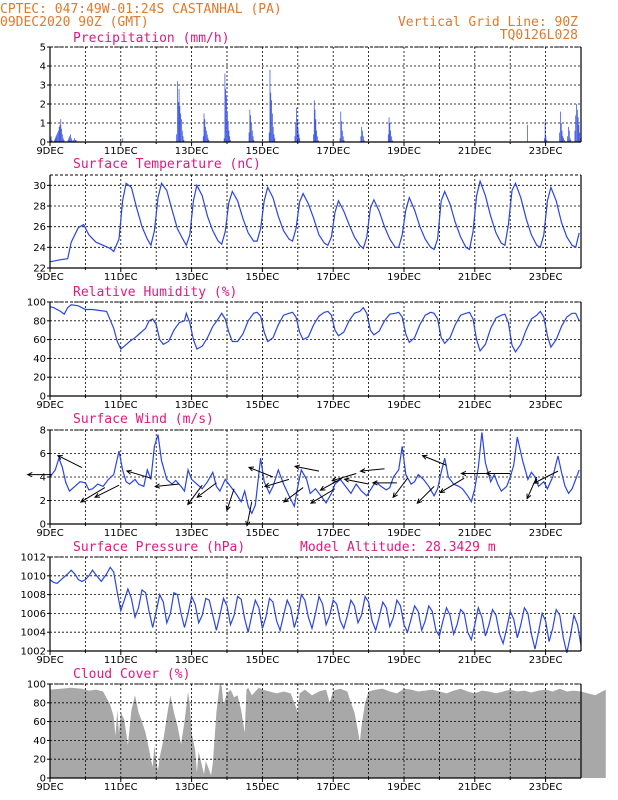 This screenshot has width=618, height=800. I want to click on x-tick-label: 17DEC, so click(333, 660).